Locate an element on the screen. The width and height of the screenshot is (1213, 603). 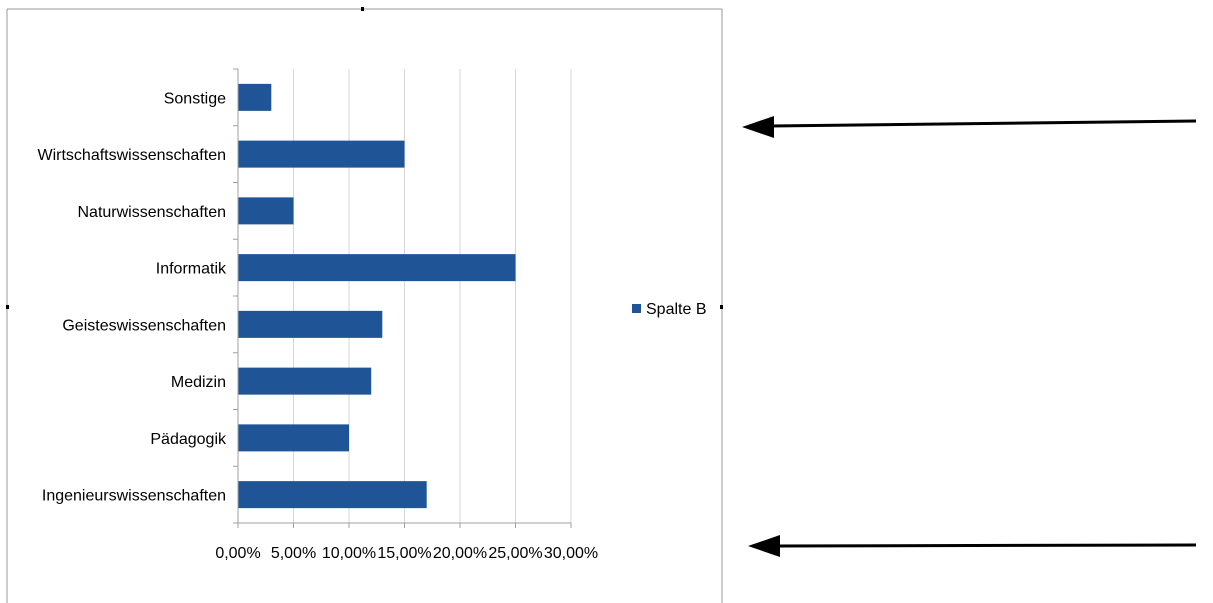
frame-handle-left is located at coordinates (7, 307).